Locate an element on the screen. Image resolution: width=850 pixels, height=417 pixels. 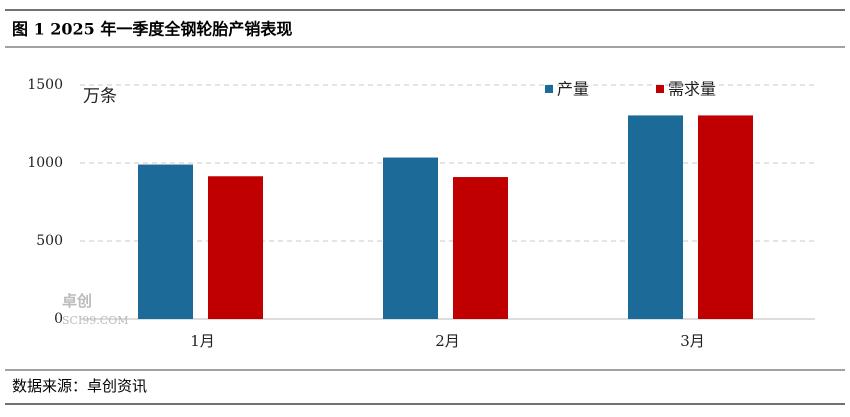
legend-label: 产量 is located at coordinates (573, 89).